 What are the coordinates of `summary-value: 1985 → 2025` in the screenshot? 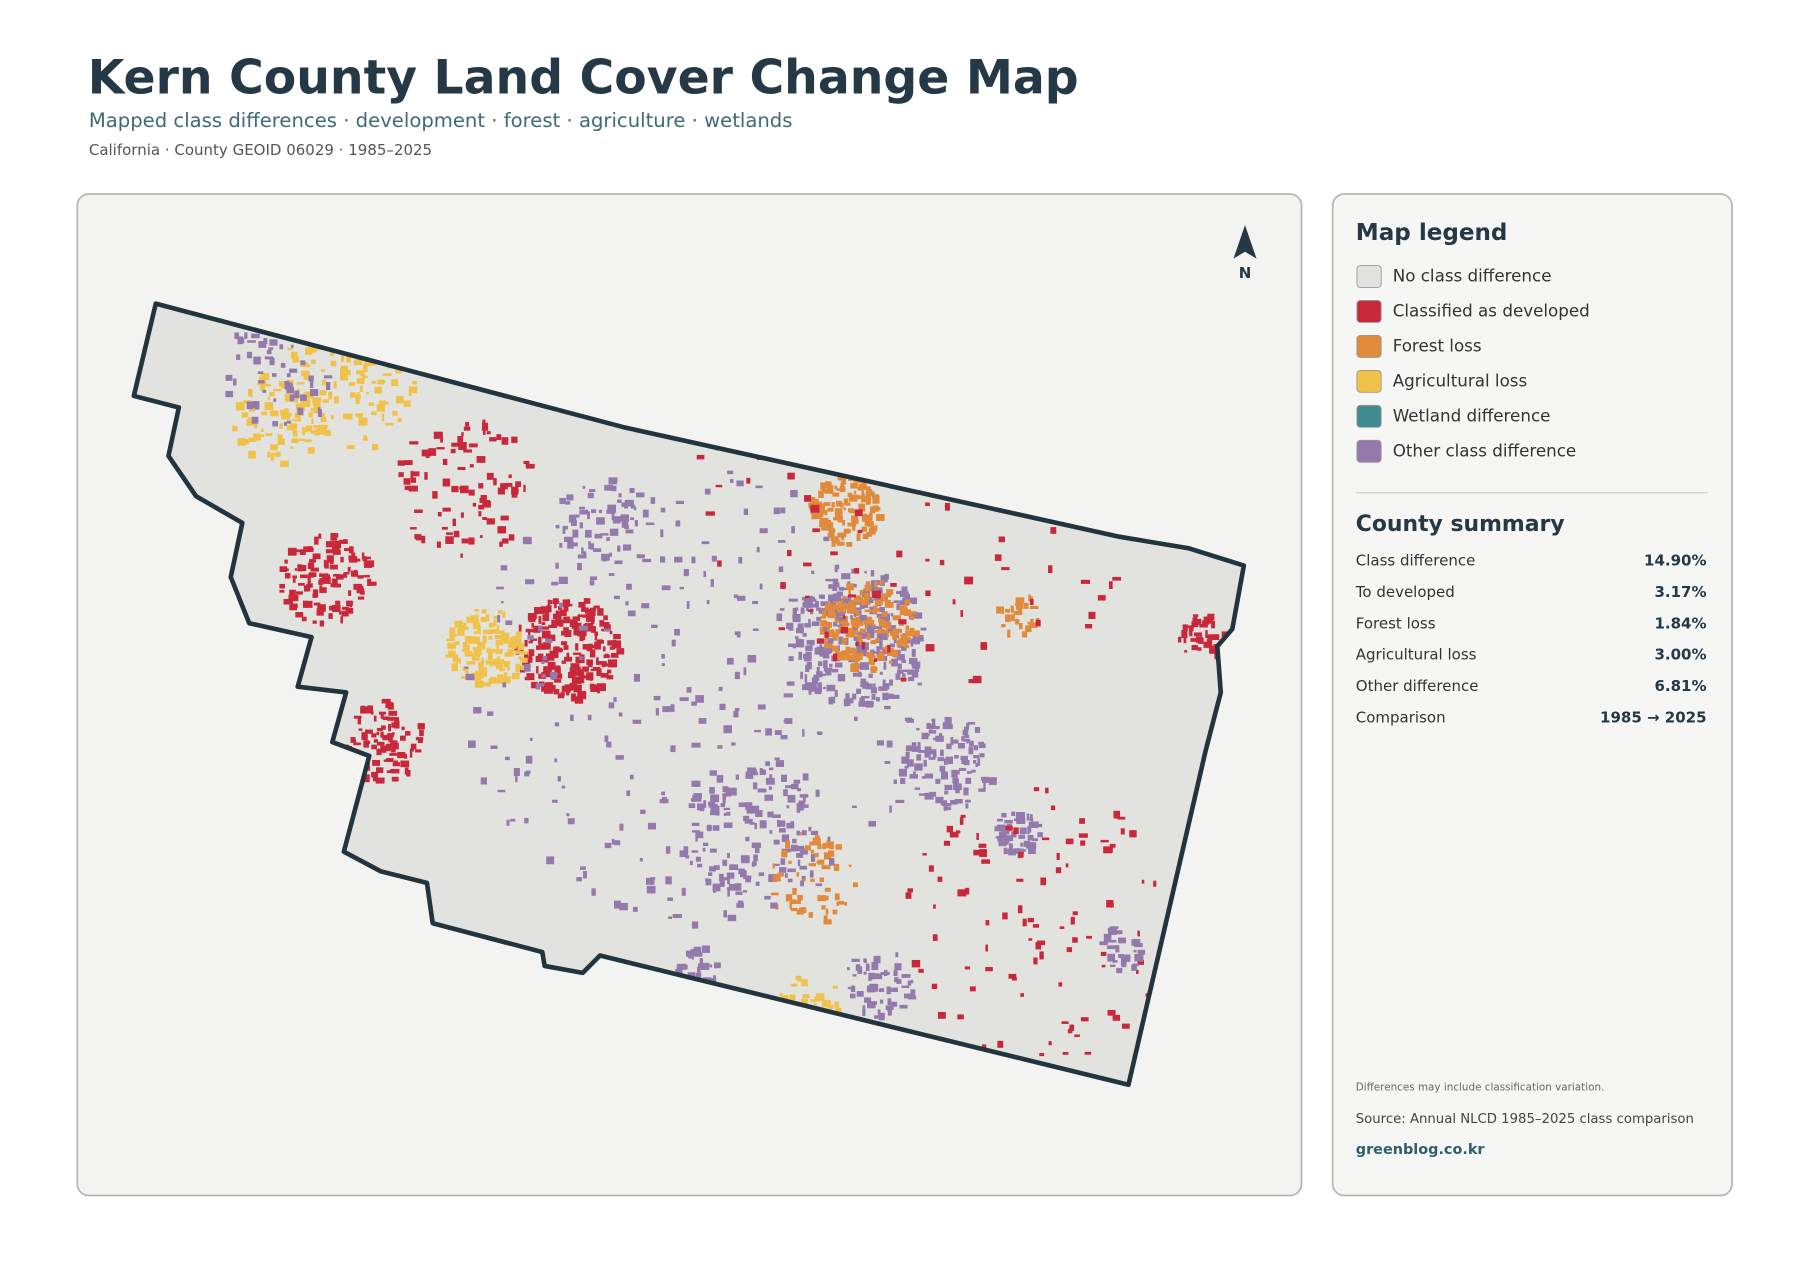 It's located at (1653, 717).